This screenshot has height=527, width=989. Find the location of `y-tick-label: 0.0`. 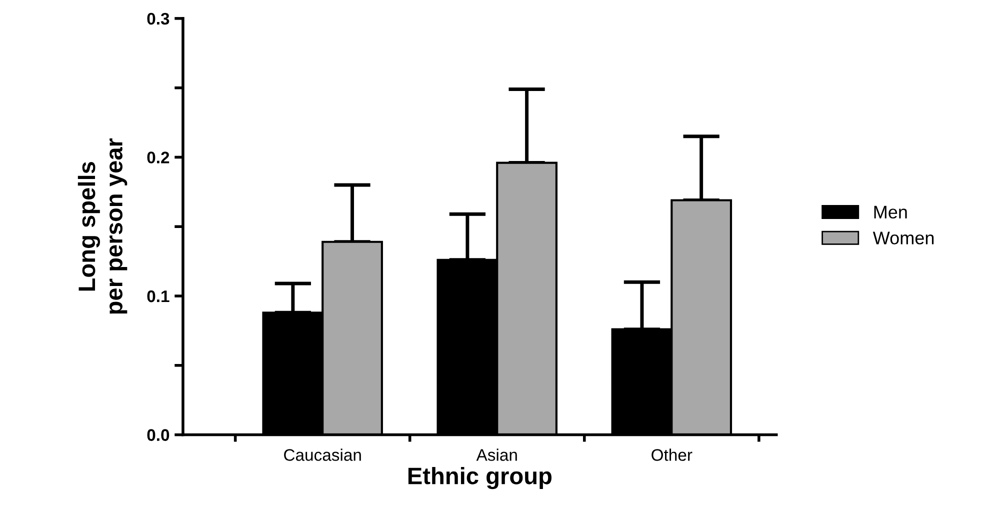

y-tick-label: 0.0 is located at coordinates (158, 435).